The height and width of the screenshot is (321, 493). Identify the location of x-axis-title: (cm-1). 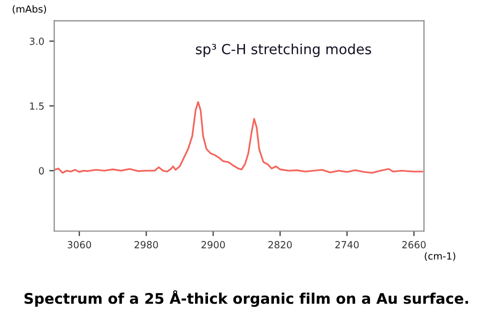
(440, 256).